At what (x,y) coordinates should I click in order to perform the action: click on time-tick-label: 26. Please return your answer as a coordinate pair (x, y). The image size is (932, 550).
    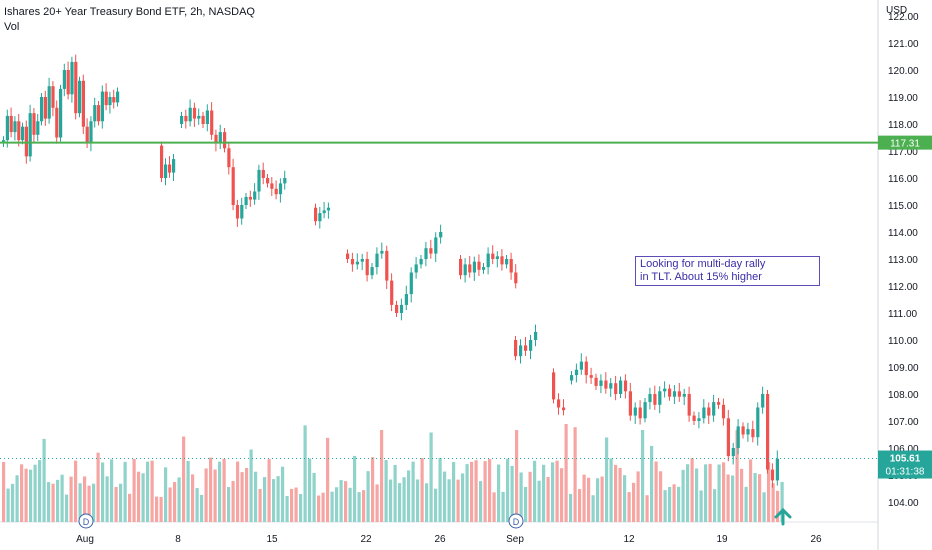
    Looking at the image, I should click on (440, 539).